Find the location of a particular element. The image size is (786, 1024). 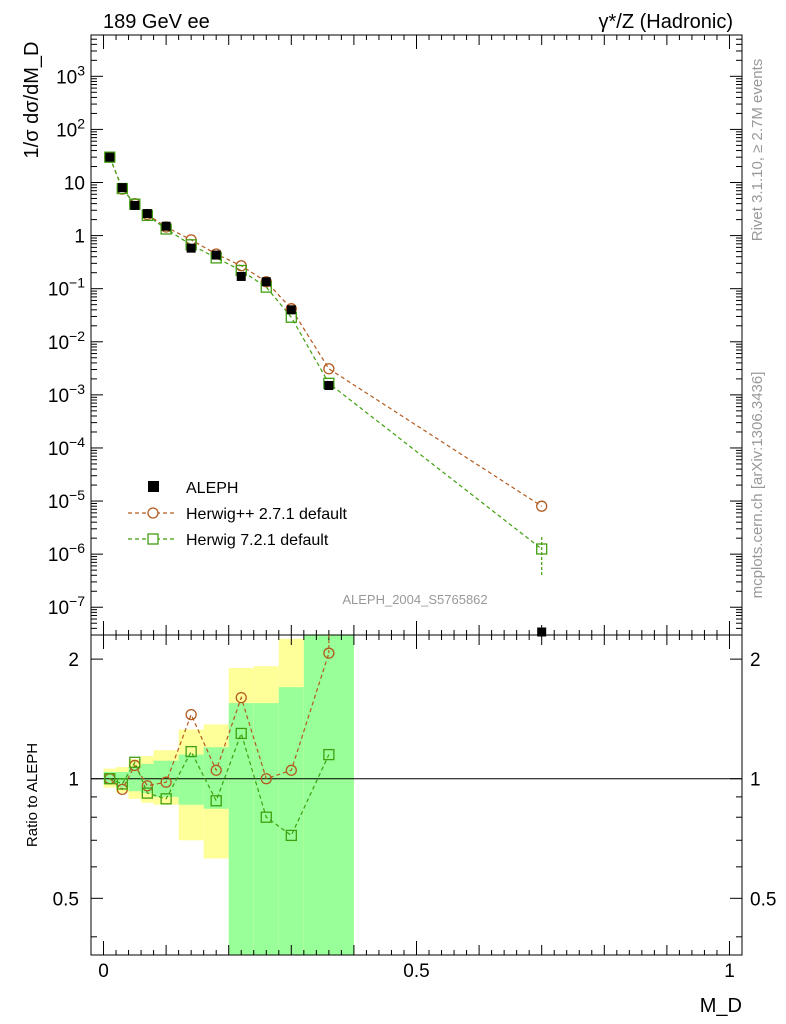

y-tick-label: 10⁻⁴ is located at coordinates (66, 447).